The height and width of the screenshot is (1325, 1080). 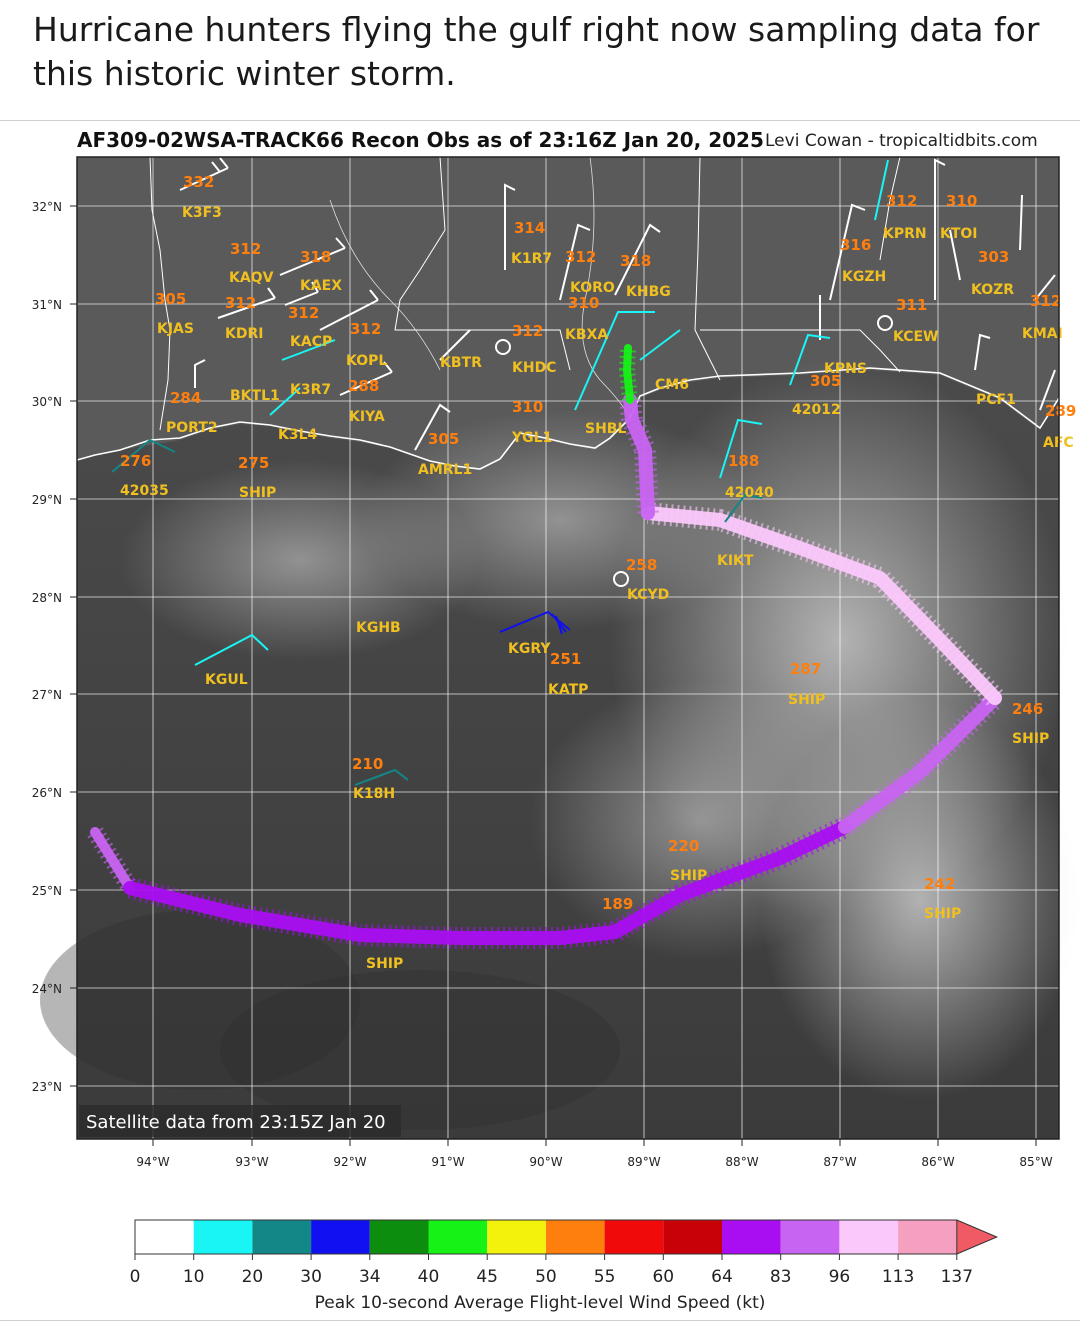 What do you see at coordinates (54, 647) in the screenshot?
I see `latitude-axis: 32°N 31°N 30°N 29°N 28°N 27°N 26°N 25°N 24°N 23°N` at bounding box center [54, 647].